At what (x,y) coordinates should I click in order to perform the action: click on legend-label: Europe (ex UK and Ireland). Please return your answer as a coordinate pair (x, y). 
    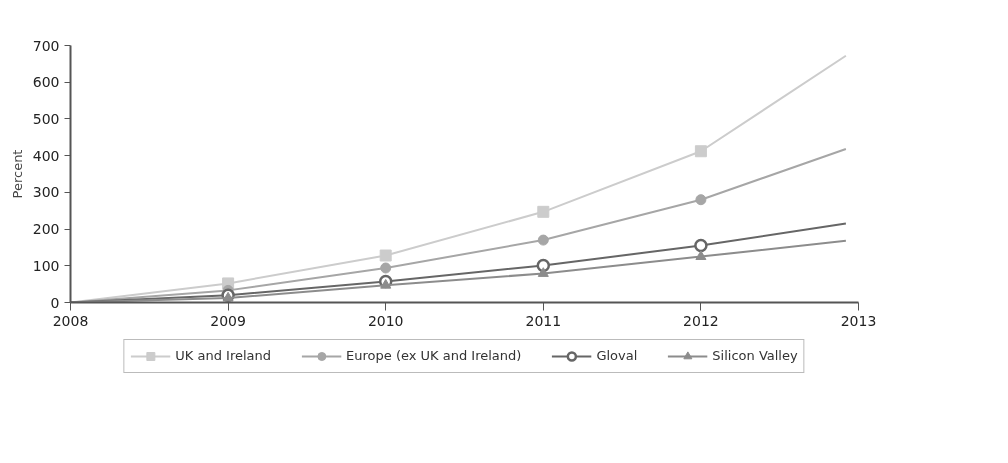
    Looking at the image, I should click on (434, 355).